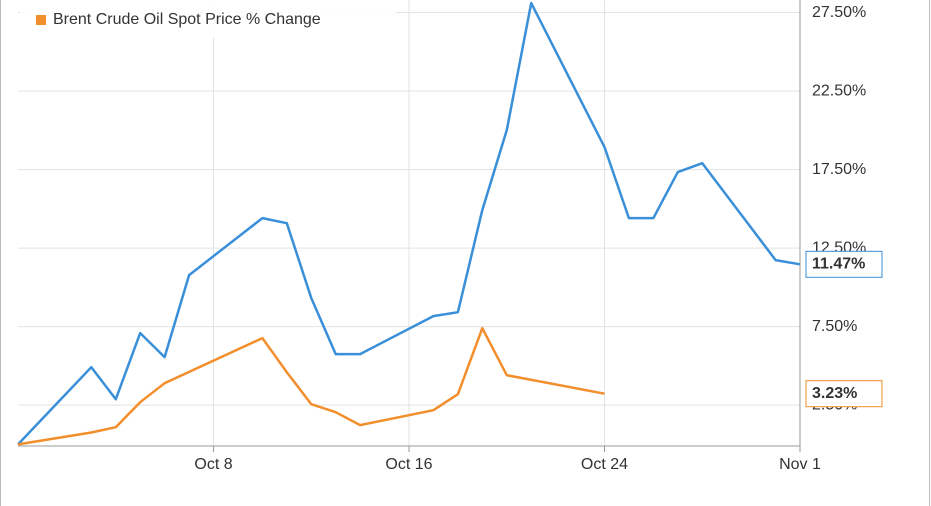 Image resolution: width=931 pixels, height=506 pixels. I want to click on end-label: 11.47%, so click(838, 264).